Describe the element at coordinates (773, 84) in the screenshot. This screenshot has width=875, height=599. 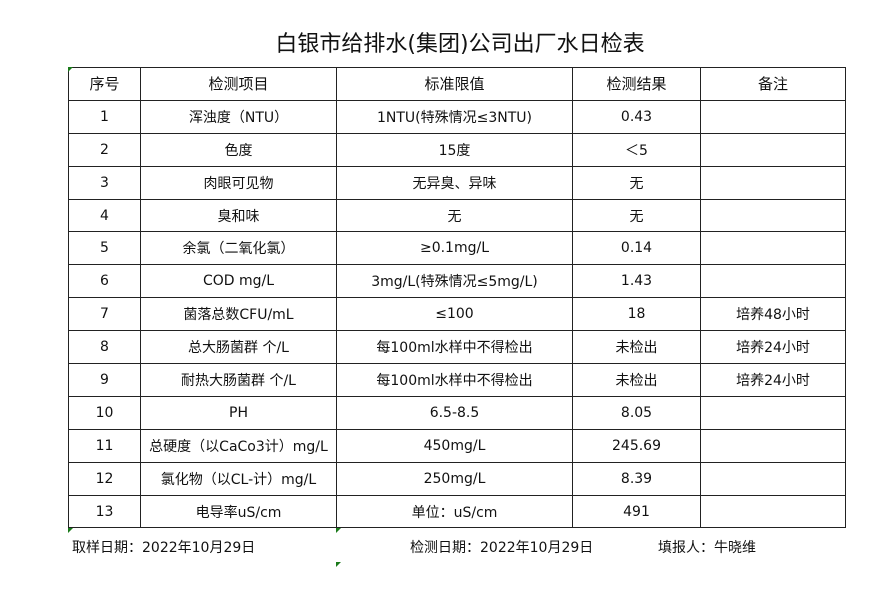
I see `cell: 备注` at that location.